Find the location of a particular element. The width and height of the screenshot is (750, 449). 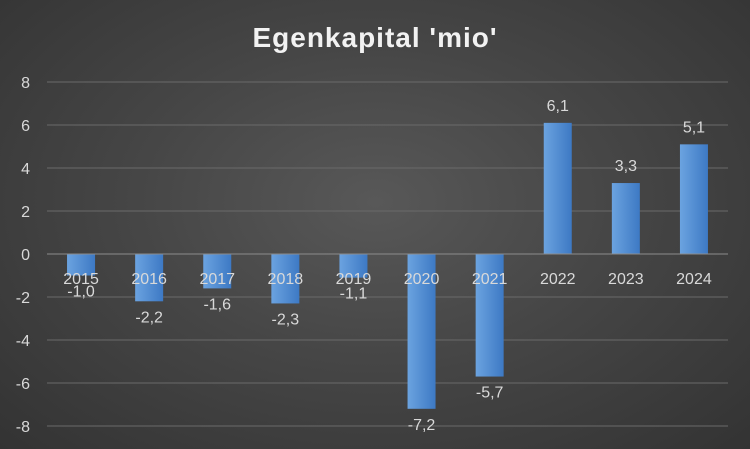

data-label: -2,3 is located at coordinates (286, 319).